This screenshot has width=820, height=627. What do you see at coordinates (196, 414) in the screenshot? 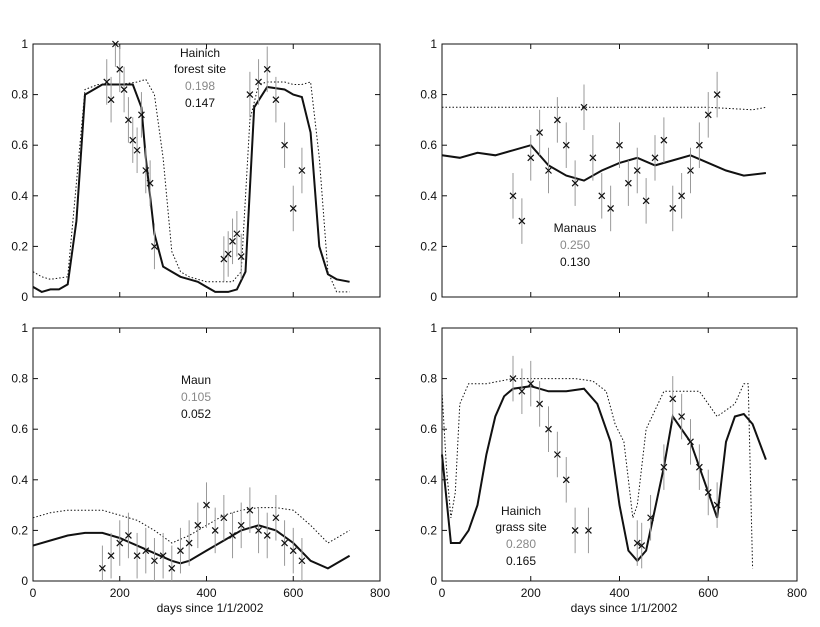
I see `score-black: 0.052` at bounding box center [196, 414].